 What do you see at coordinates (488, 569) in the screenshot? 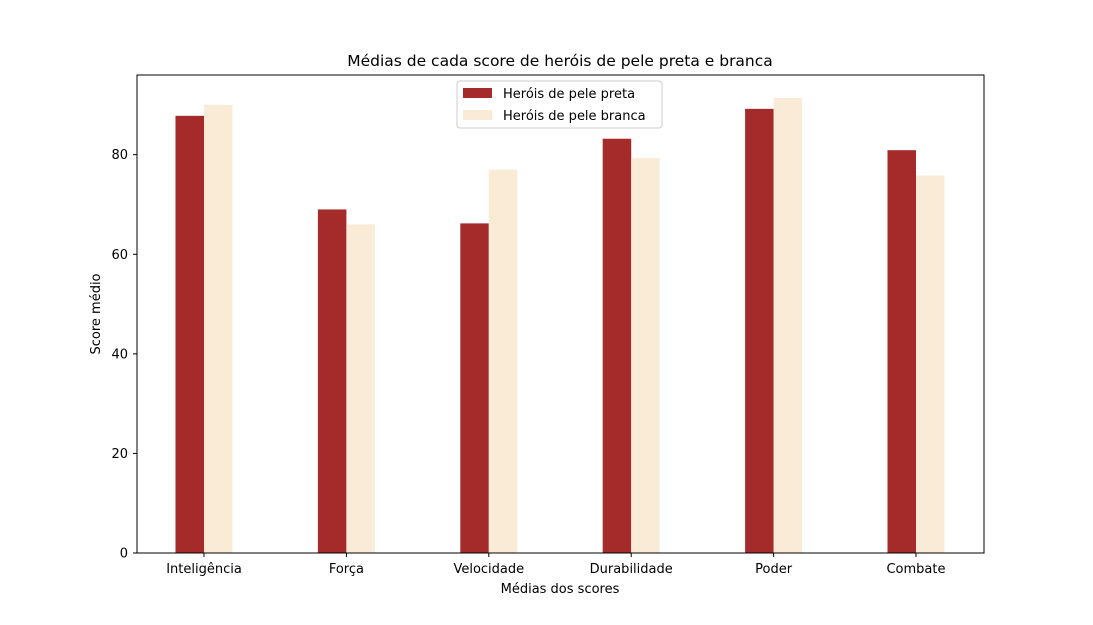
I see `x-tick-label-2: Velocidade` at bounding box center [488, 569].